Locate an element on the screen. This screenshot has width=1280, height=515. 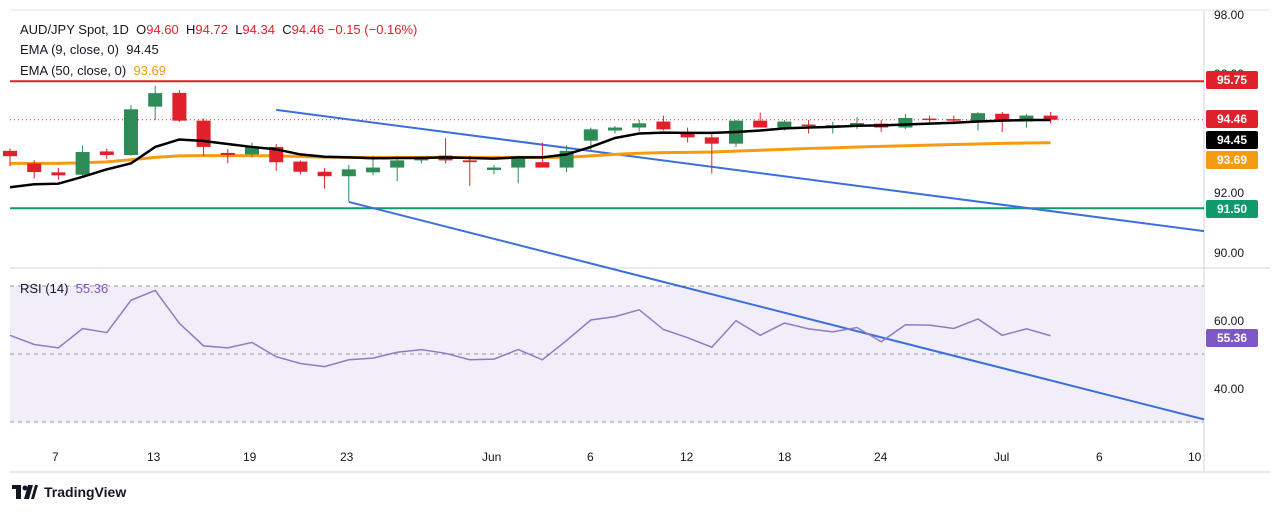
x-axis-label: 13 is located at coordinates (154, 457).